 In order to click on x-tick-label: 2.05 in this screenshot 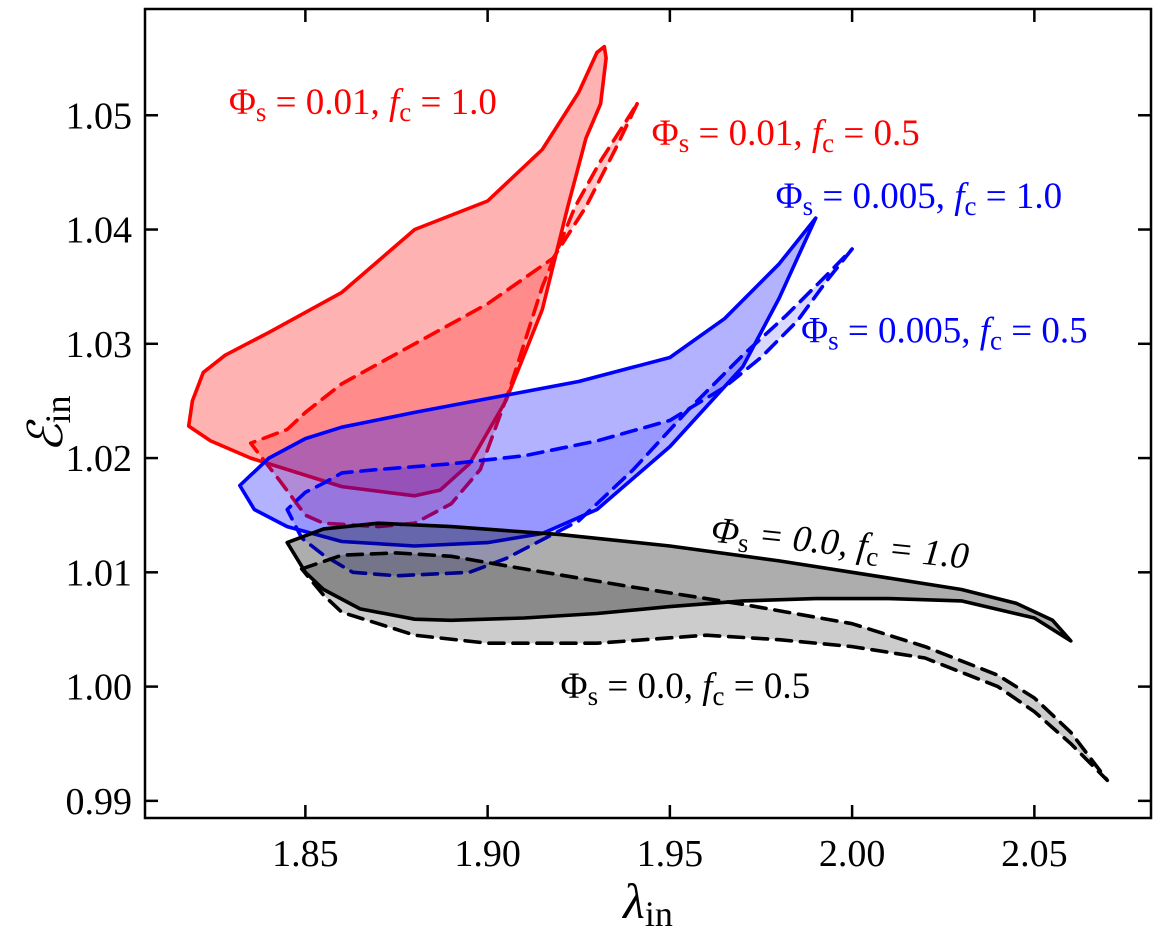, I will do `click(1034, 854)`.